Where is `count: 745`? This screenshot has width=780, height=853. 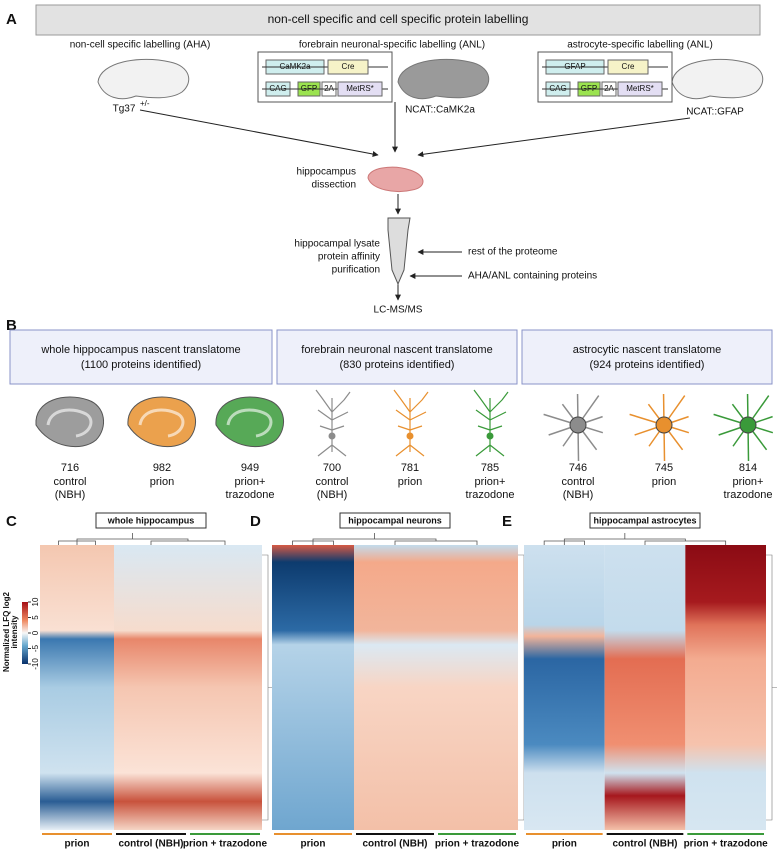 count: 745 is located at coordinates (664, 468).